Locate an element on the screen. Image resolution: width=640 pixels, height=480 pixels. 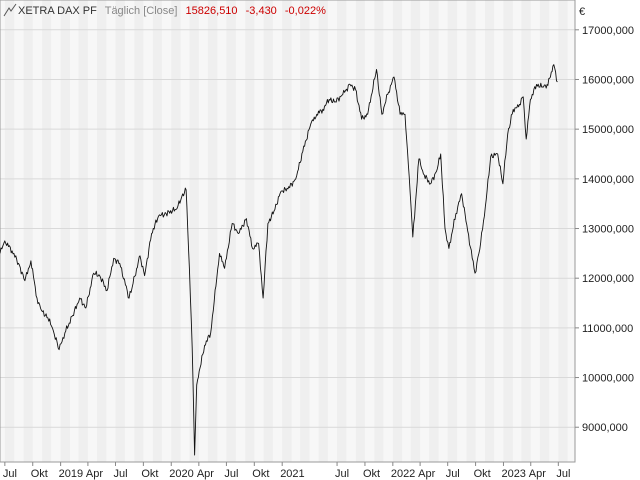
y-tick-label: 9000,000 is located at coordinates (605, 428).